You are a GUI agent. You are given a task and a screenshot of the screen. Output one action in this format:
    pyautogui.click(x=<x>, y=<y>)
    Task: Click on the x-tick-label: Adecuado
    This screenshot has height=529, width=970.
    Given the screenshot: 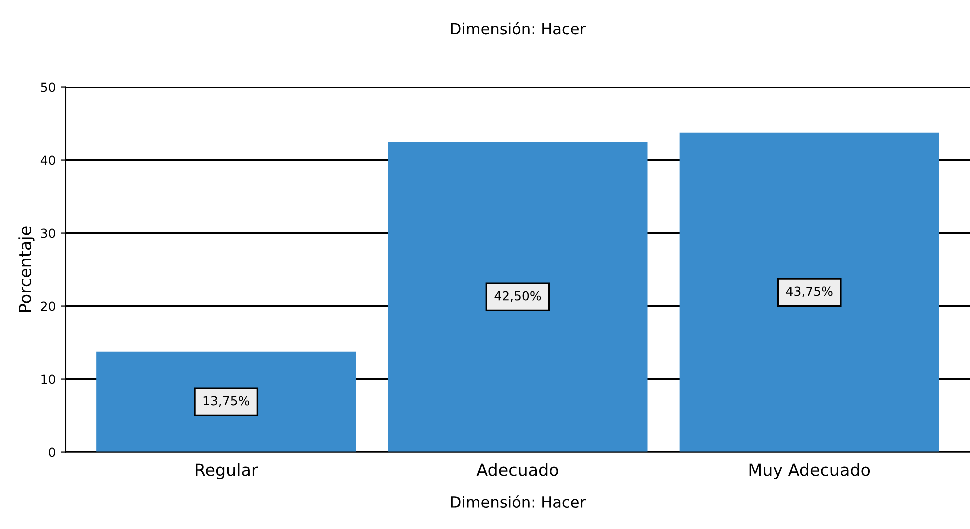 What is the action you would take?
    pyautogui.click(x=517, y=469)
    